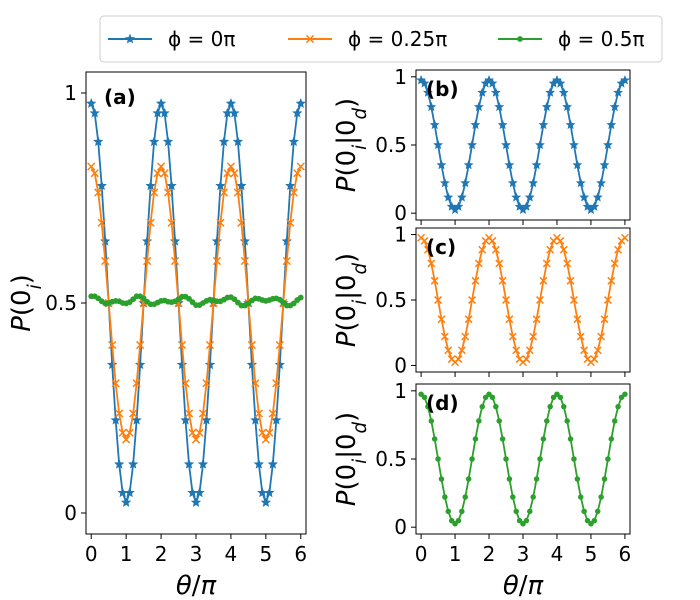 Image resolution: width=700 pixels, height=600 pixels. What do you see at coordinates (481, 300) in the screenshot?
I see `panel-c: 0 0.5 1 (c) P(0i|0d)` at bounding box center [481, 300].